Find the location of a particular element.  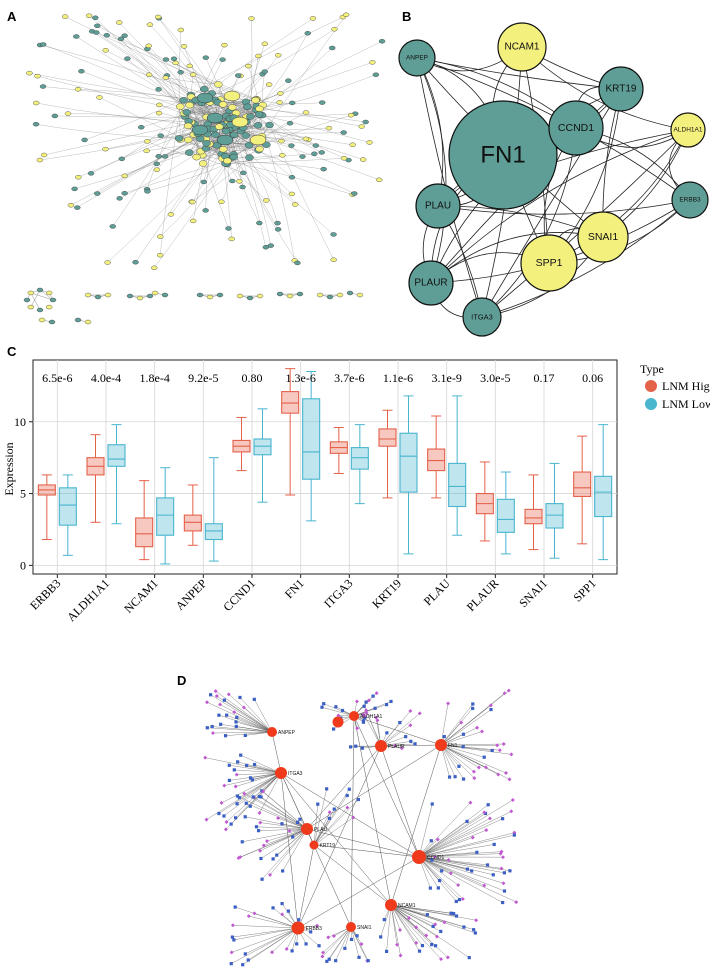

box-high-aldh1a1 is located at coordinates (95, 478).